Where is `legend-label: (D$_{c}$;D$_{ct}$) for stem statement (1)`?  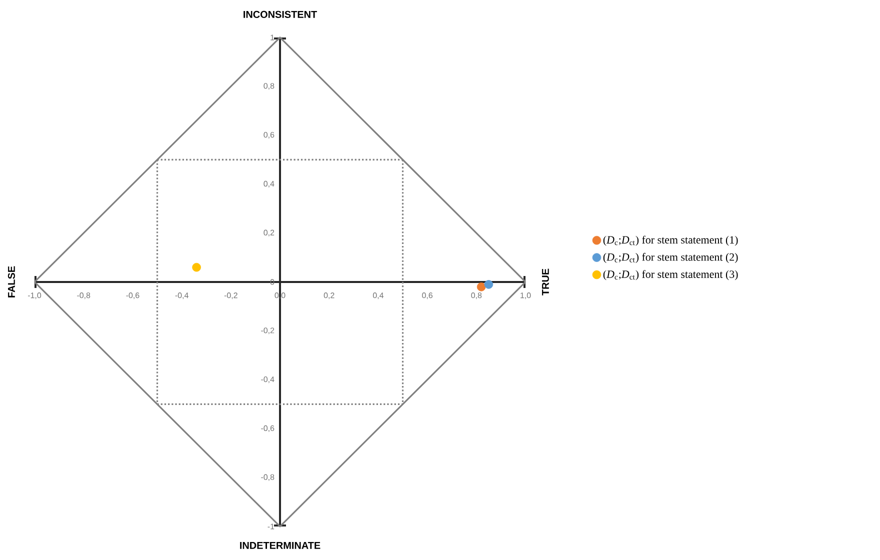
legend-label: (D$_{c}$;D$_{ct}$) for stem statement (1) is located at coordinates (670, 241).